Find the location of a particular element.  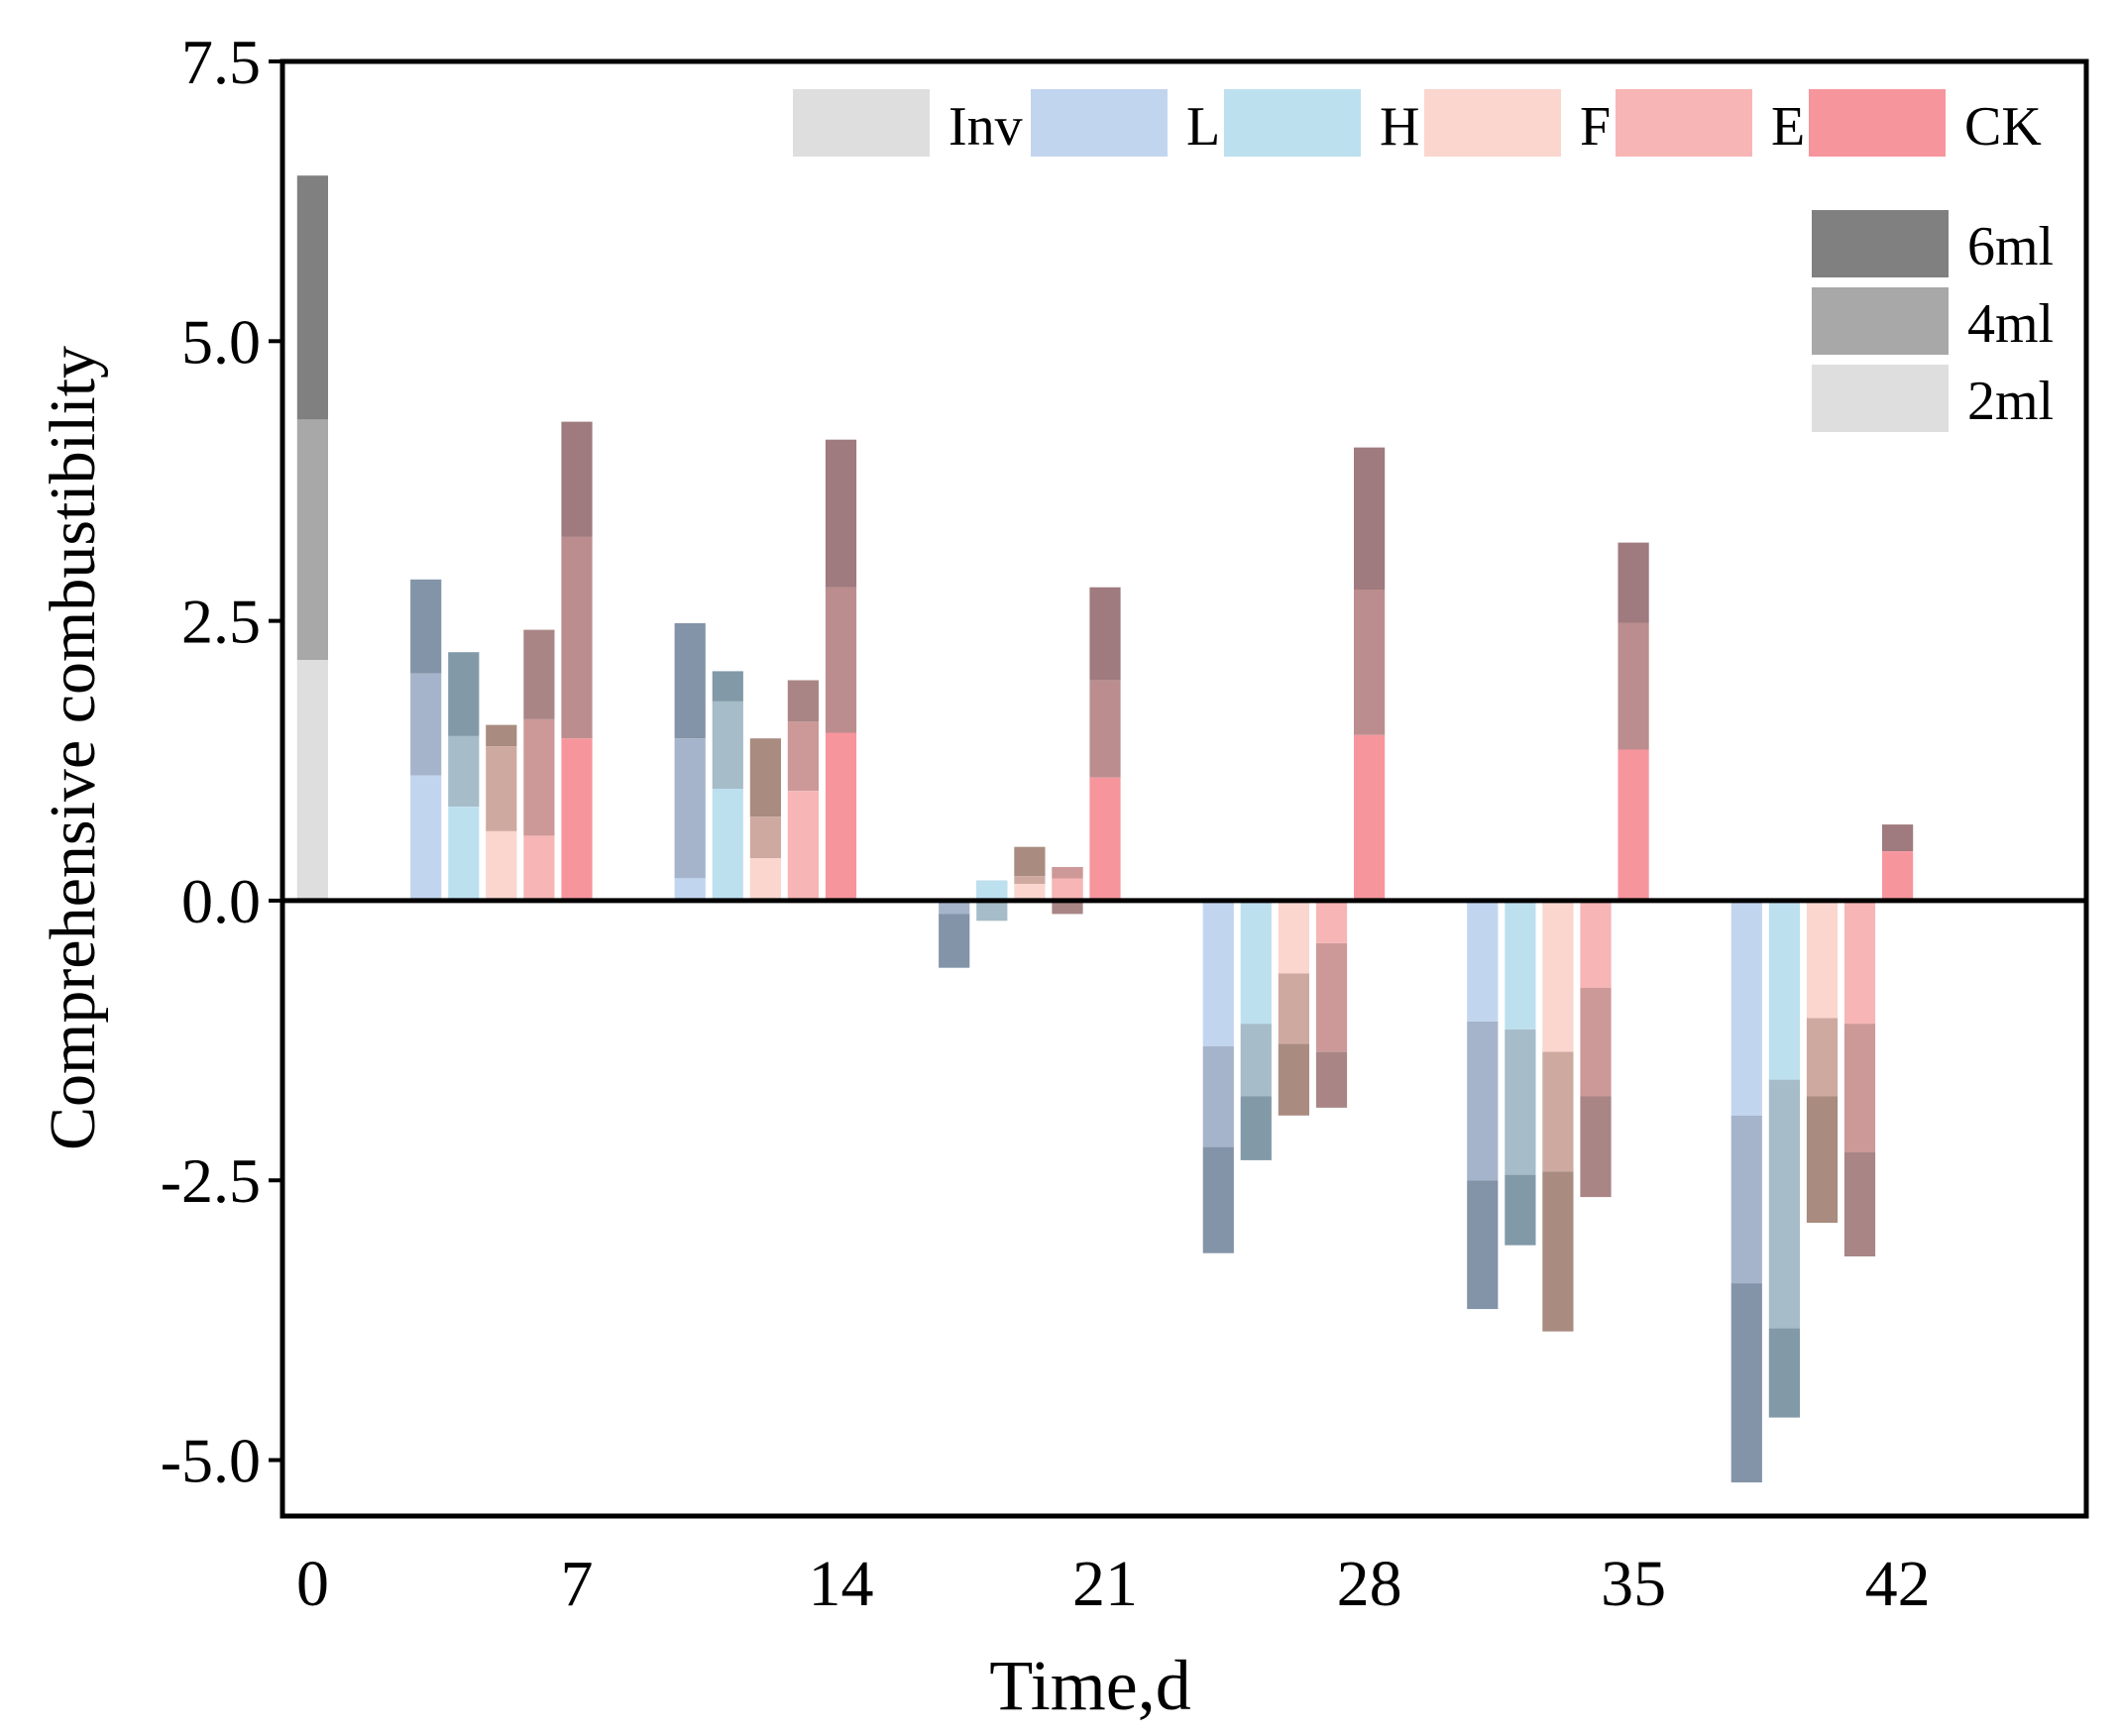

bar-f-day28-6ml is located at coordinates (1293, 1079).